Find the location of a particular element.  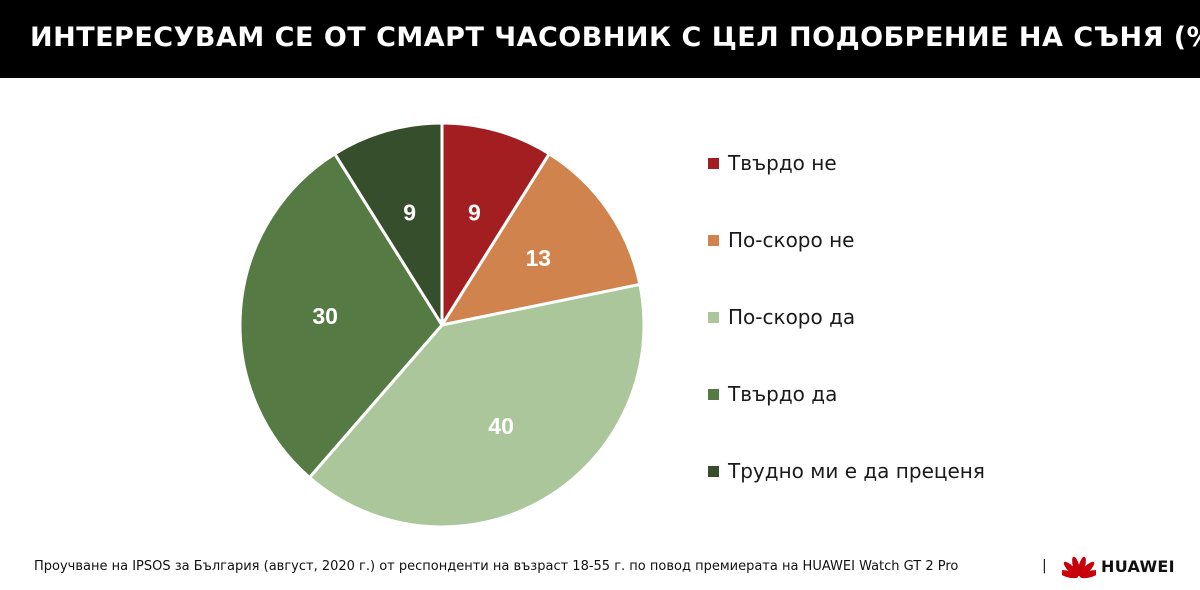

legend-label: По-скоро да is located at coordinates (792, 317).